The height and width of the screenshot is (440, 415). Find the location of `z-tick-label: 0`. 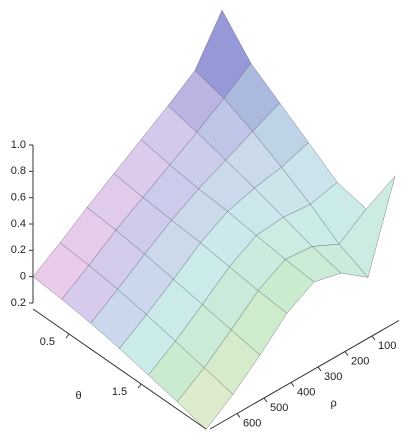

z-tick-label: 0 is located at coordinates (23, 277).